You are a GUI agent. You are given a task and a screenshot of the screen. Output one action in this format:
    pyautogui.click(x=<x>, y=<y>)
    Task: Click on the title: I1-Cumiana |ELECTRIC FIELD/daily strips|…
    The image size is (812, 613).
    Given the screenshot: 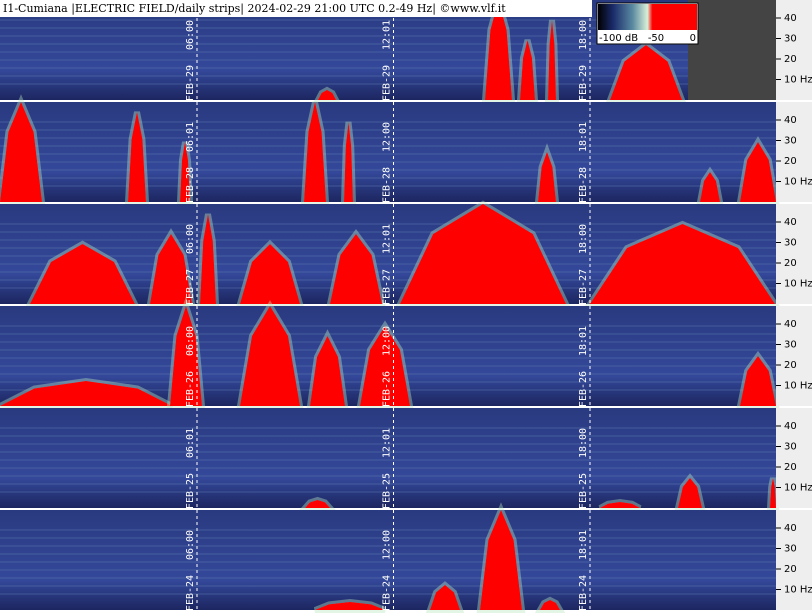 What is the action you would take?
    pyautogui.click(x=254, y=9)
    